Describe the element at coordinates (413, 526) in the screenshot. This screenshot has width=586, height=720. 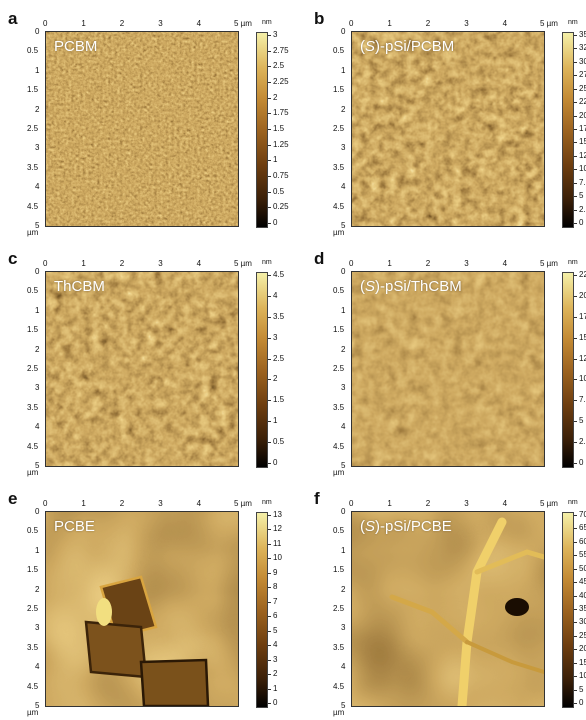
I see `label-suffix: )-pSi/PCBE` at that location.